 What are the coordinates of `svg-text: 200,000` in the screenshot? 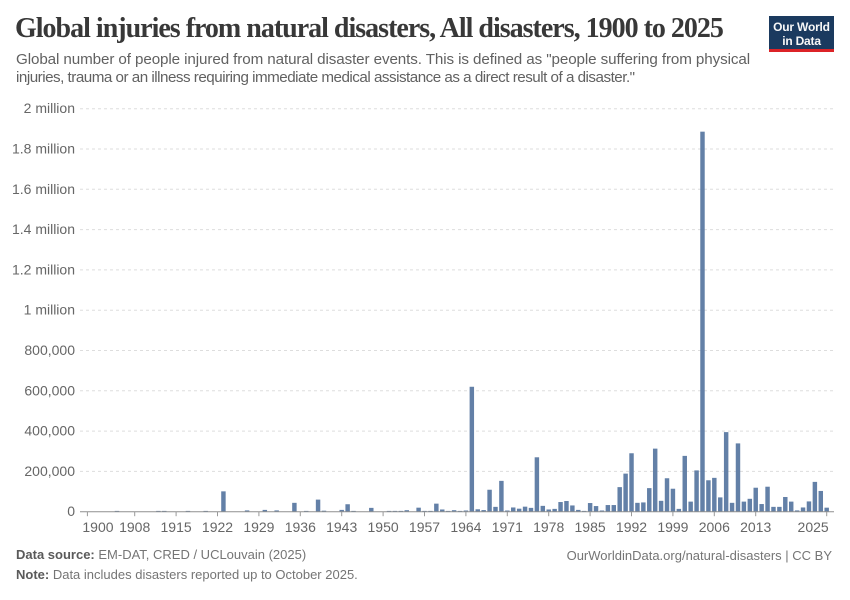 It's located at (49, 471).